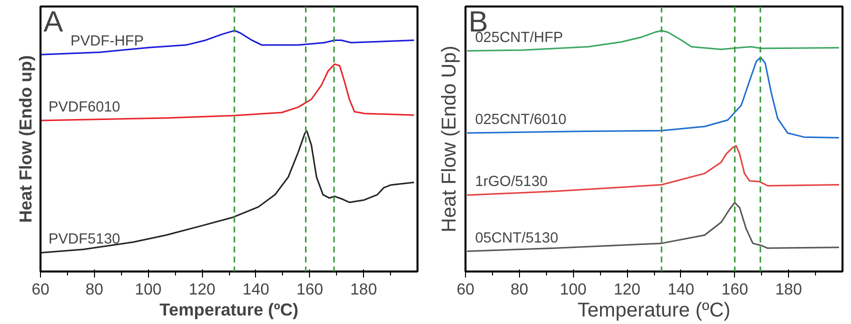  Describe the element at coordinates (511, 182) in the screenshot. I see `series-label: 1rGO/5130` at that location.